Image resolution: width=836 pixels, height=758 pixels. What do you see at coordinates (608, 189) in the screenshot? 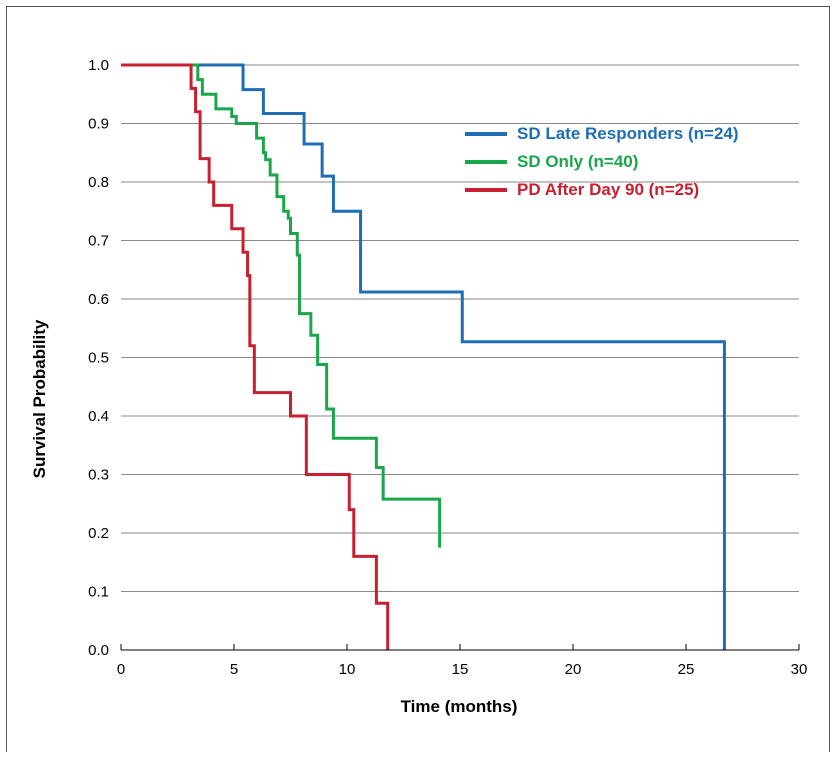
I see `legend-label-2: PD After Day 90 (n=25)` at bounding box center [608, 189].